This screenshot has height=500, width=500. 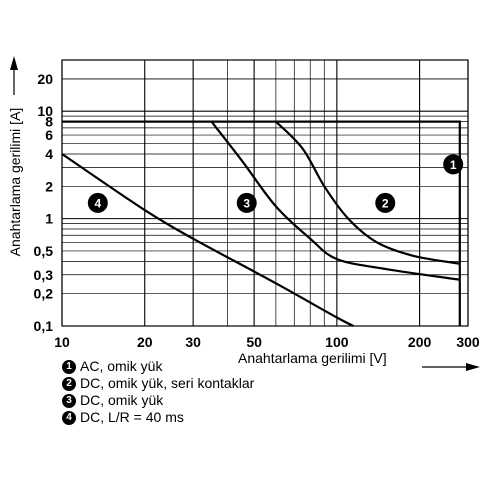 What do you see at coordinates (49, 154) in the screenshot?
I see `y-tick-label: 4` at bounding box center [49, 154].